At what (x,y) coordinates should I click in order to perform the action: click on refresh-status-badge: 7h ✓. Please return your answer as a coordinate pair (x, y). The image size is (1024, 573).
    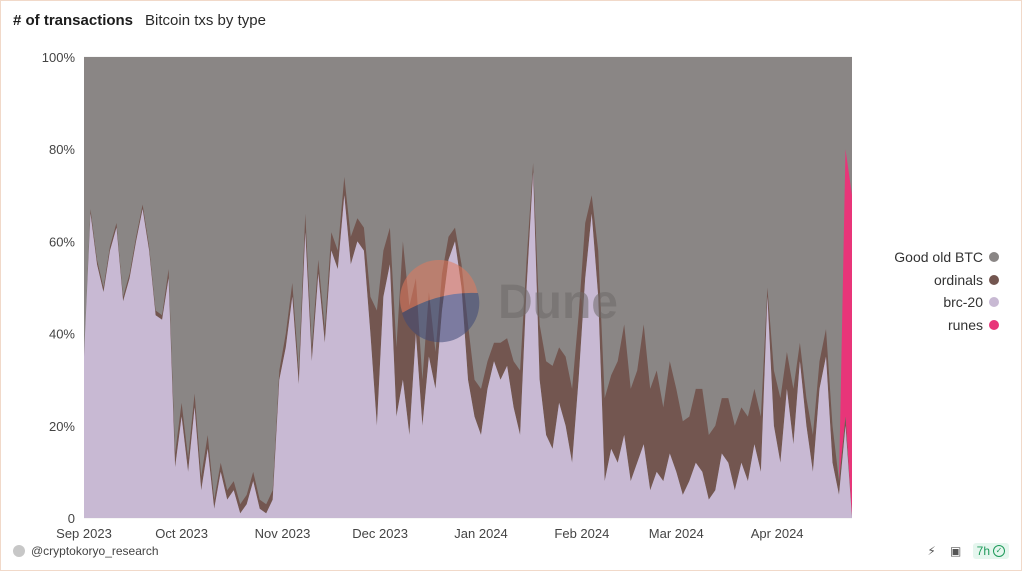
    Looking at the image, I should click on (990, 551).